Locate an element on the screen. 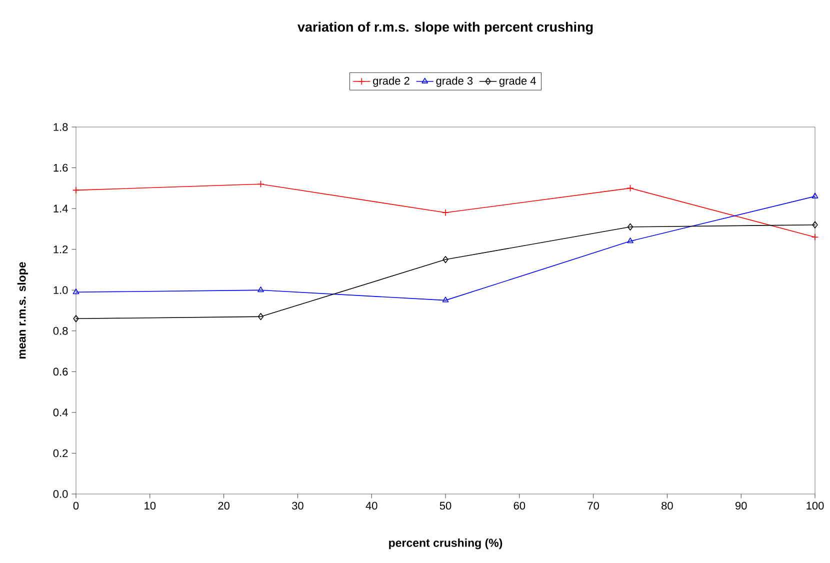  x-tick-label: 100 is located at coordinates (815, 506).